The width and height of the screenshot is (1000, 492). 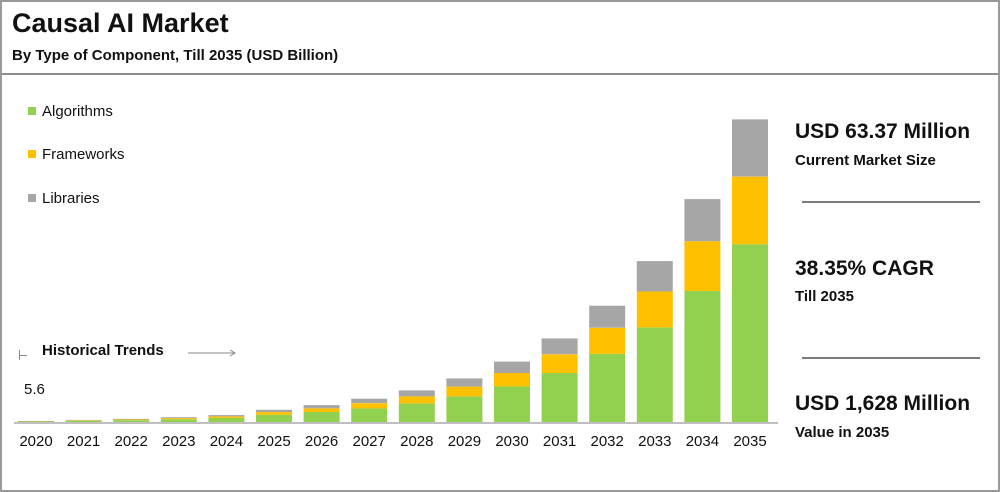 I want to click on bar-libraries-2023, so click(x=178, y=418).